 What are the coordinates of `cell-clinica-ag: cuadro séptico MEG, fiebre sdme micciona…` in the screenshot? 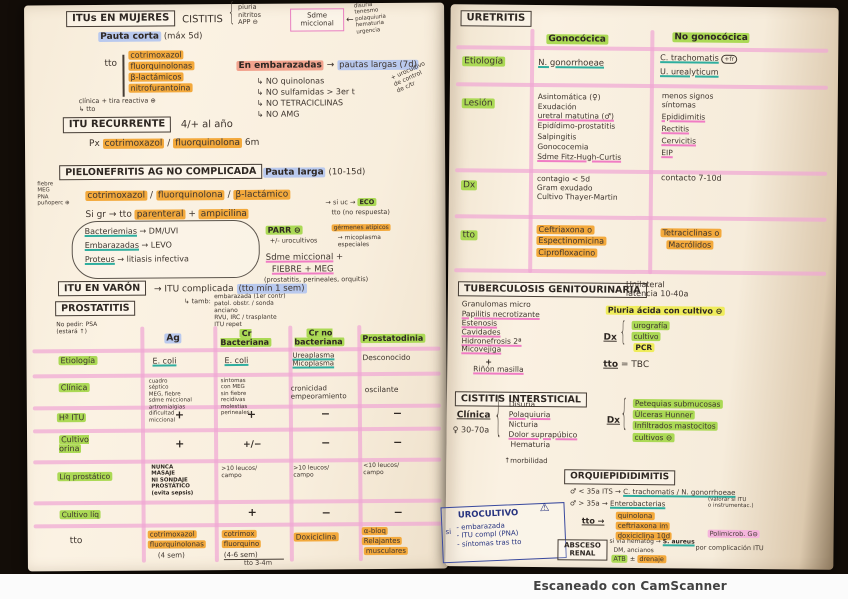 It's located at (170, 401).